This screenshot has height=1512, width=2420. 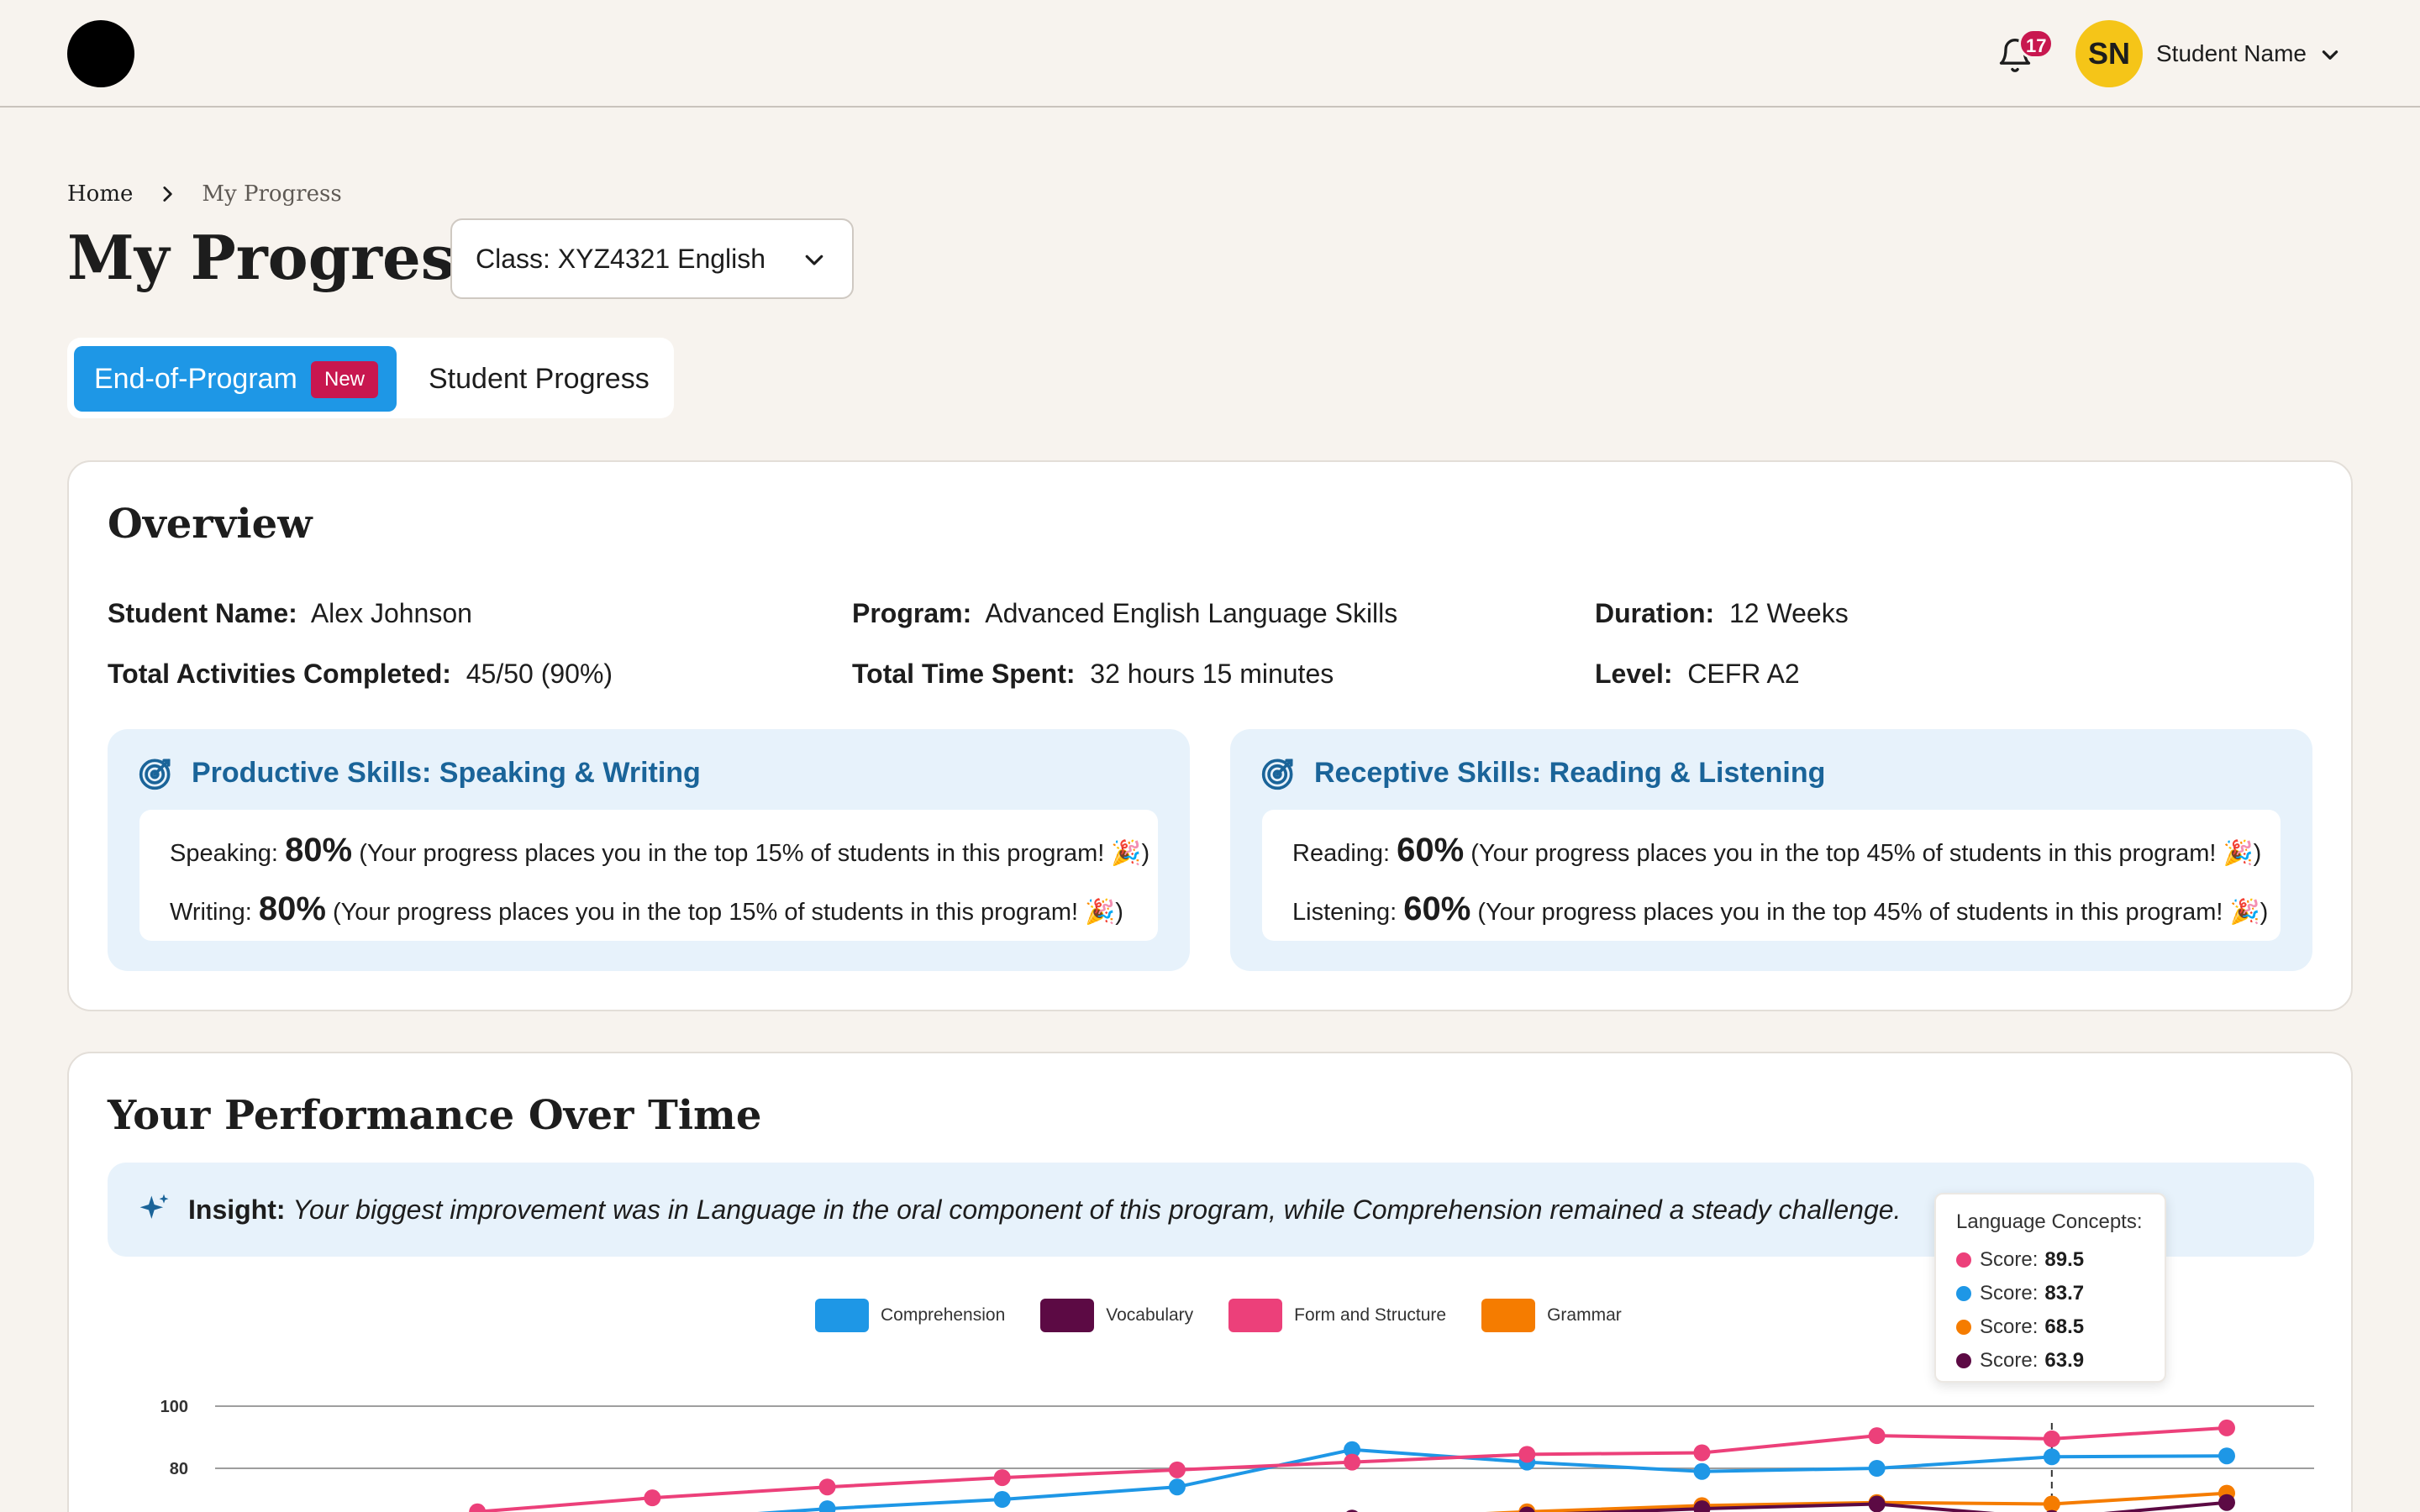 What do you see at coordinates (235, 379) in the screenshot?
I see `tab-end-of-program: End-of-Program New` at bounding box center [235, 379].